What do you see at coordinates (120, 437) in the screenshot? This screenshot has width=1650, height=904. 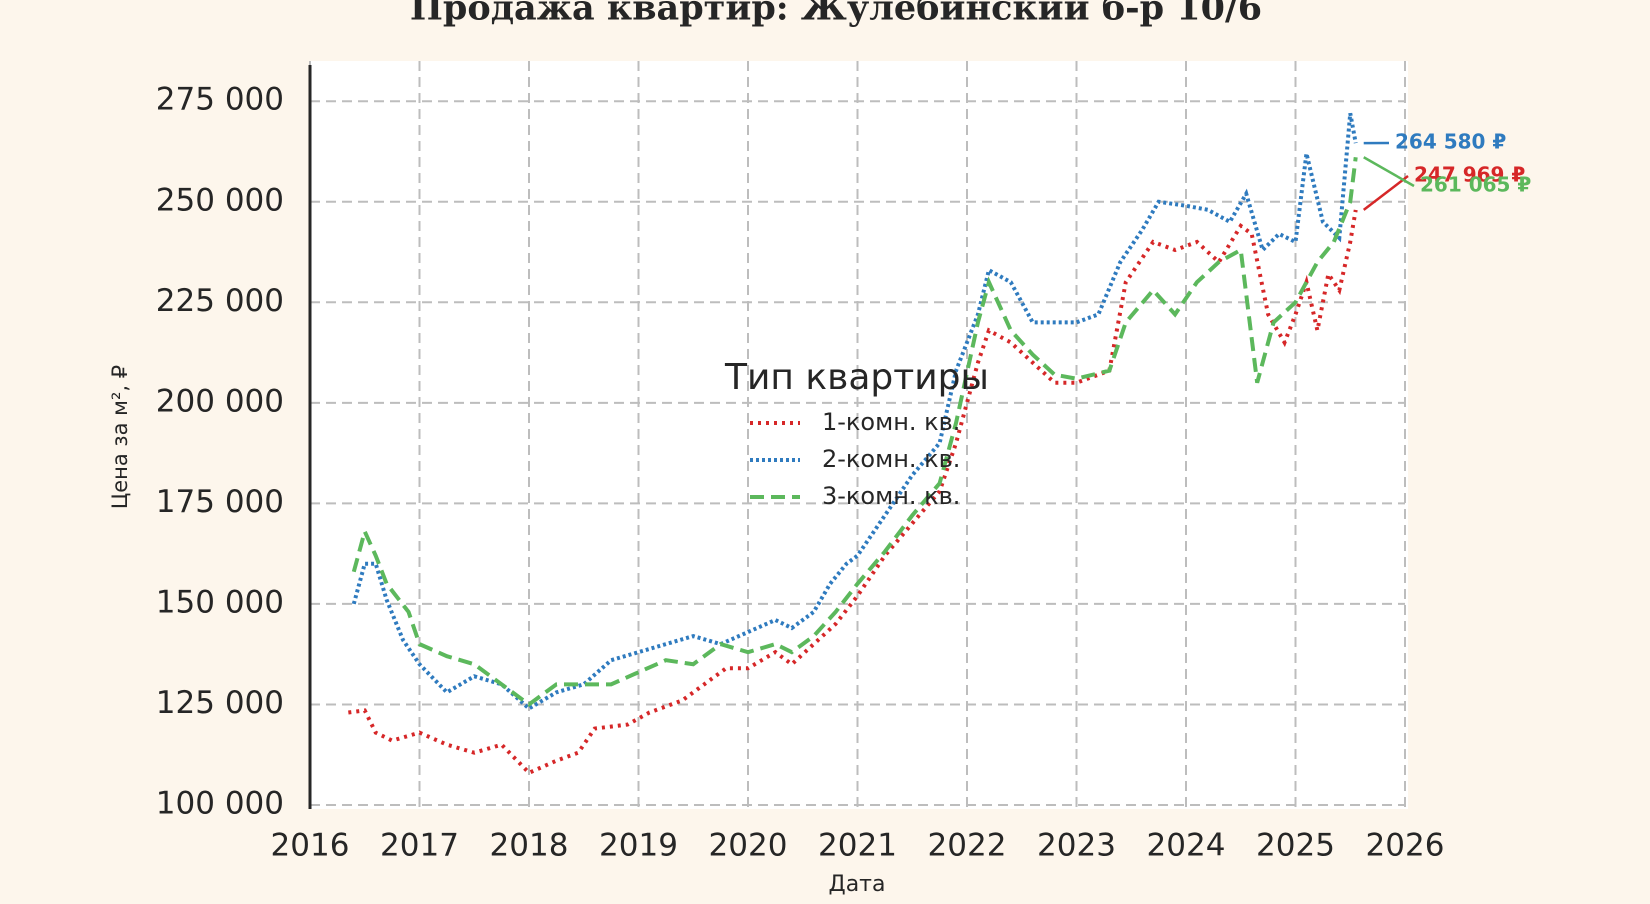 I see `y-axis-label: Цена за м², ₽` at bounding box center [120, 437].